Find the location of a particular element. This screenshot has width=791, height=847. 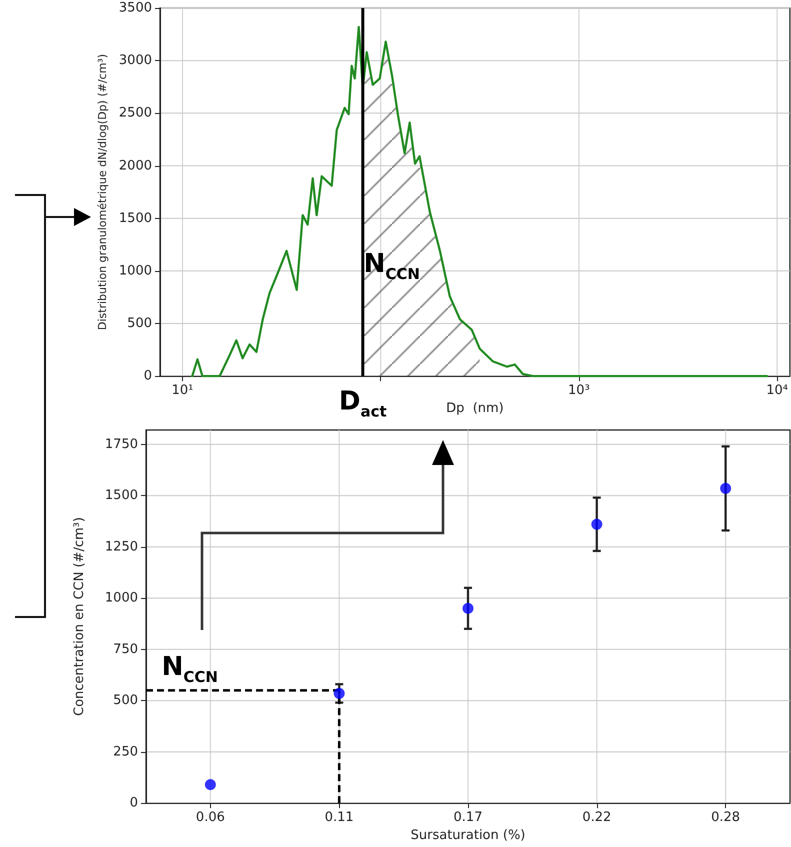

y-tick-label: 1750 is located at coordinates (121, 444).